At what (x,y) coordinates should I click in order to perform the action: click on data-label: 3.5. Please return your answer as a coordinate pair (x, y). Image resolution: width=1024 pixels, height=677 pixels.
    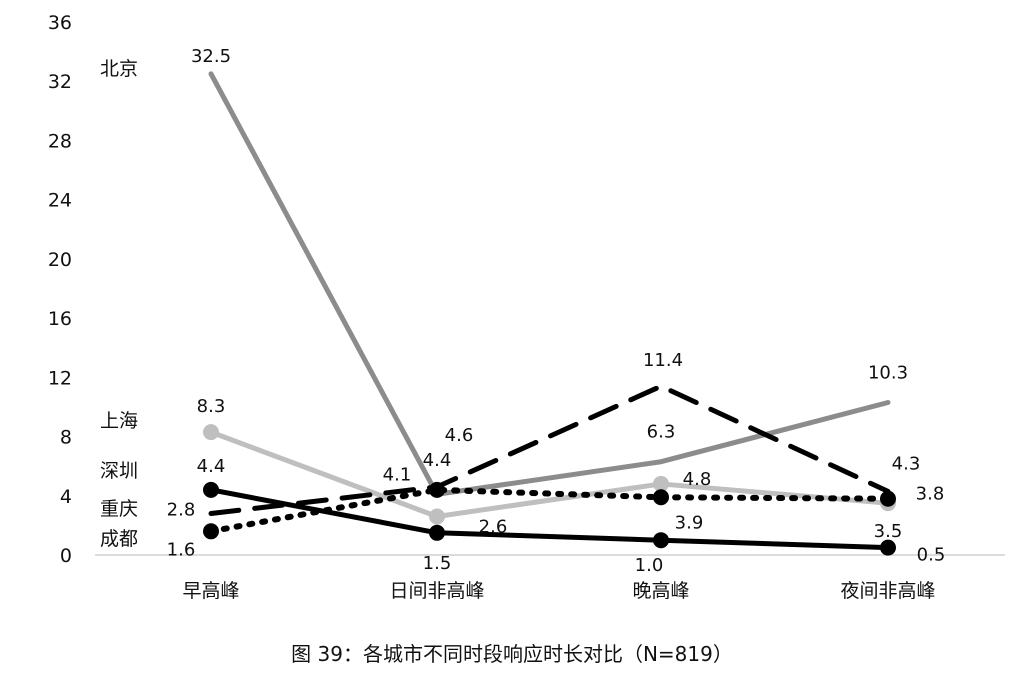
    Looking at the image, I should click on (888, 531).